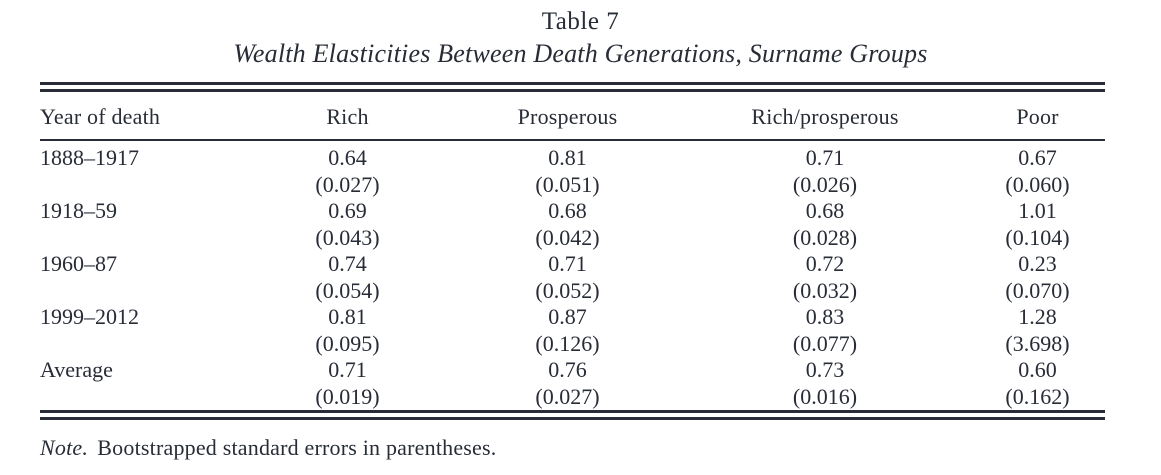 The height and width of the screenshot is (475, 1161). I want to click on table-row-values: 1888–1917 0.64 0.81 0.71 0.67, so click(572, 156).